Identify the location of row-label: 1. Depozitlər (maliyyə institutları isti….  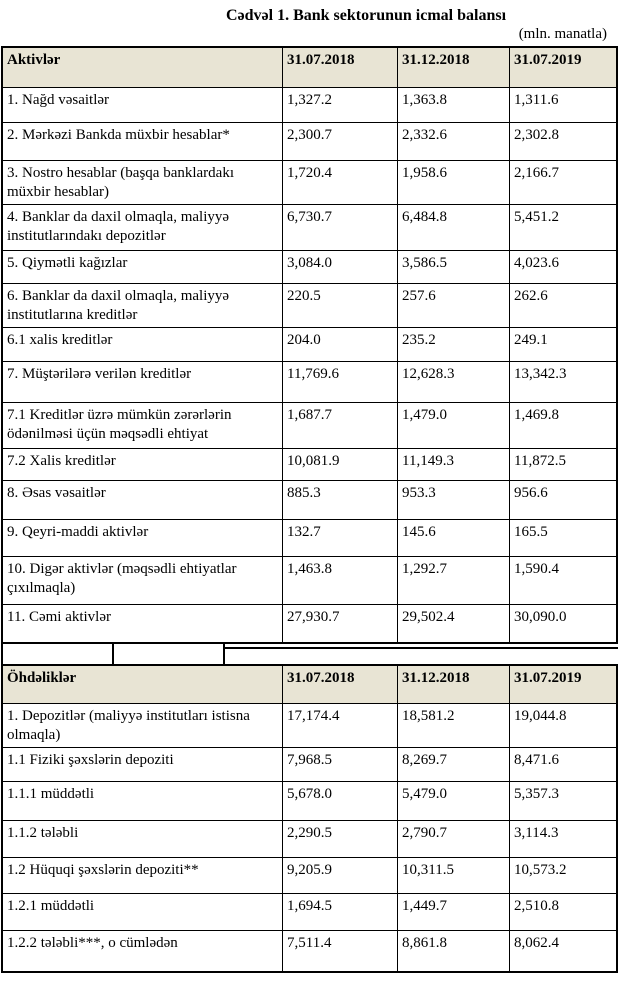
(143, 725).